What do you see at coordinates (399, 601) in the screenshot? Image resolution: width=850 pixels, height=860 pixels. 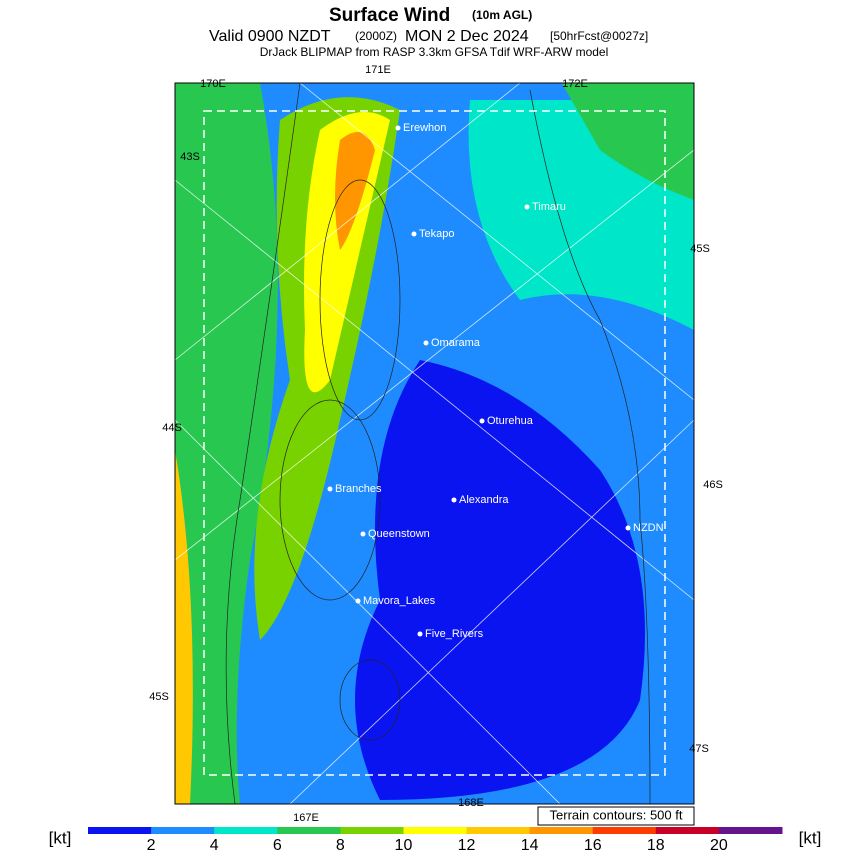 I see `place-label: Mavora_Lakes` at bounding box center [399, 601].